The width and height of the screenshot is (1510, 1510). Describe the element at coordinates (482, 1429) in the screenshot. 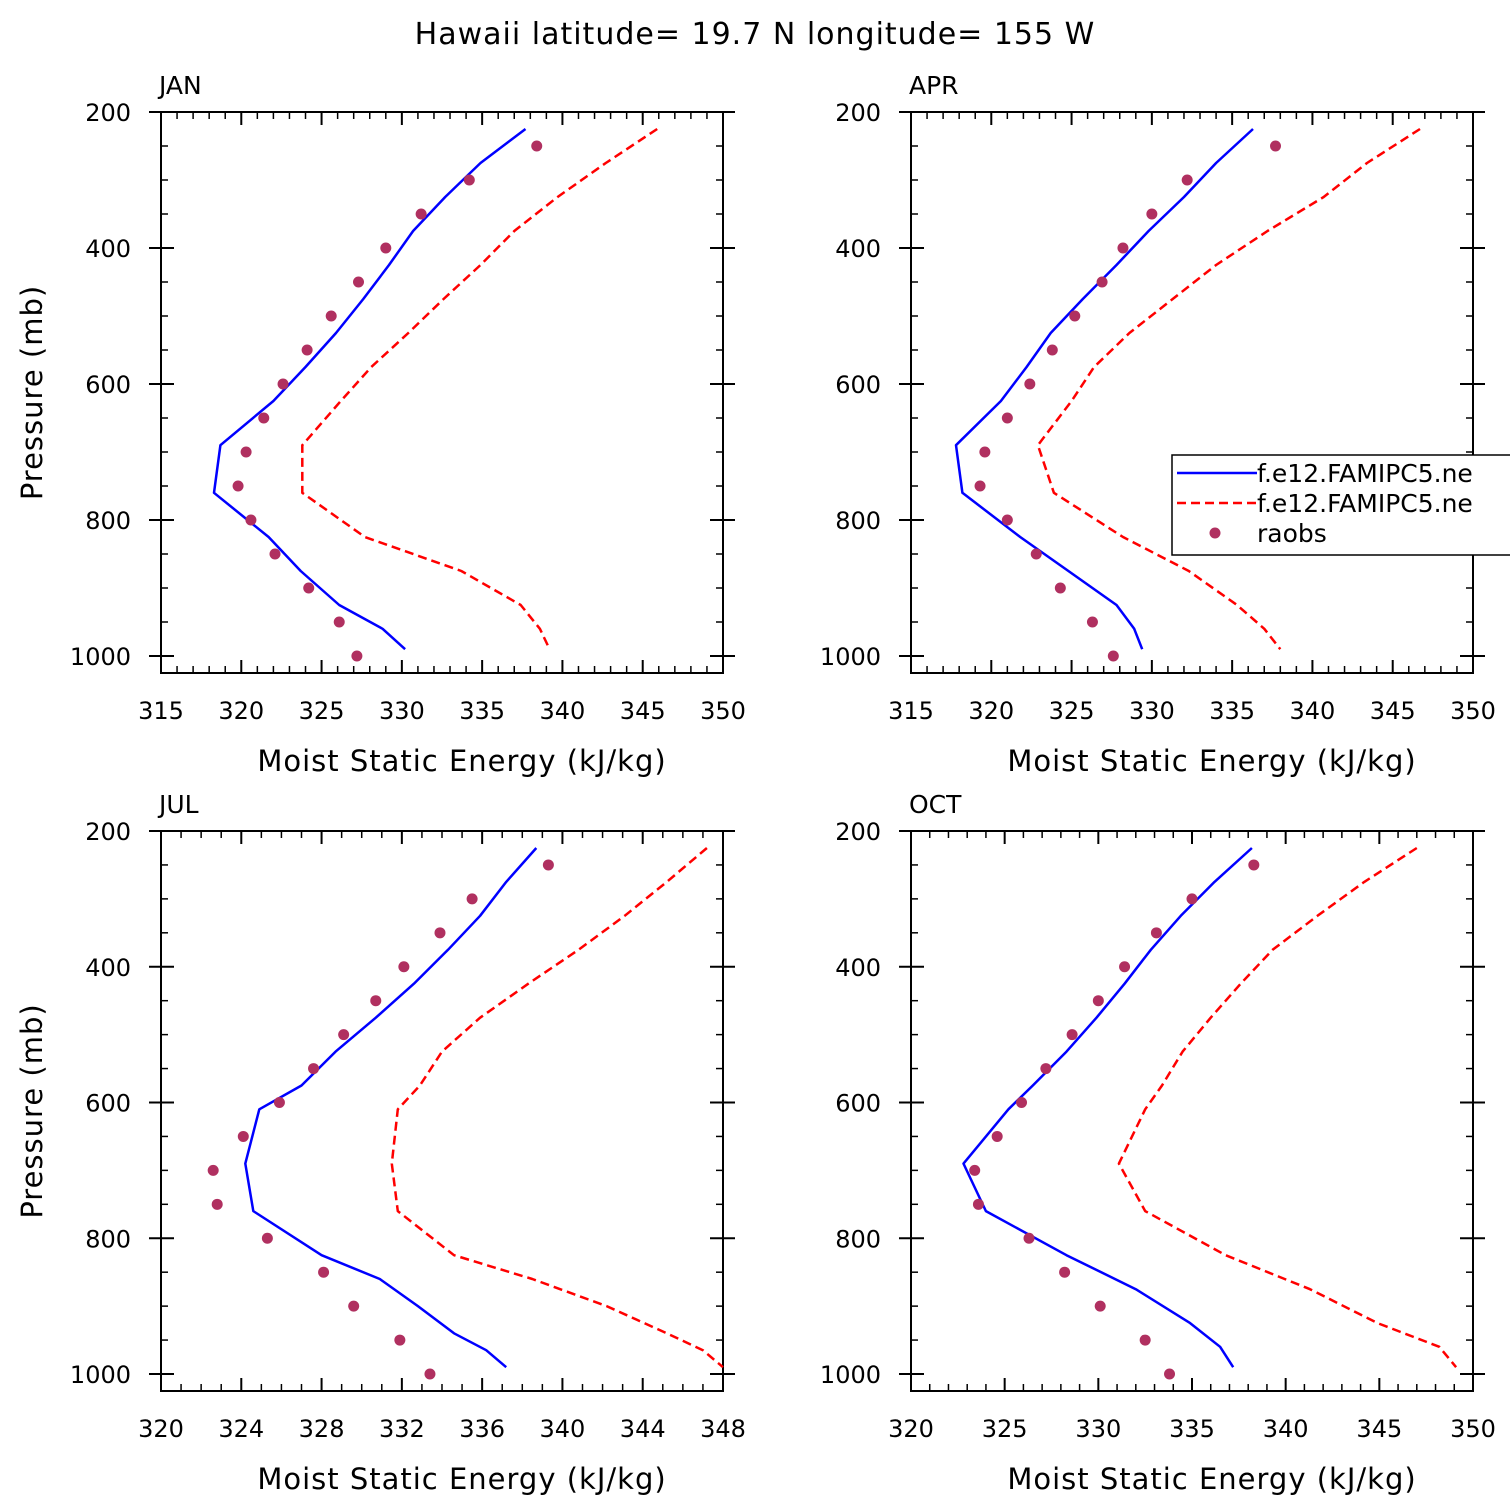

I see `x-tick-label: 336` at that location.